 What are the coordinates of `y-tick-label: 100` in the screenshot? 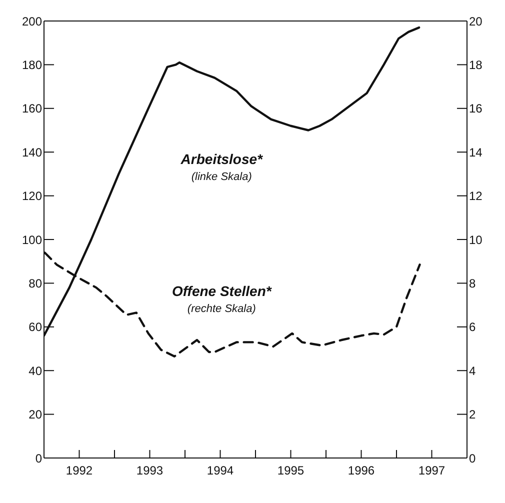 It's located at (32, 239).